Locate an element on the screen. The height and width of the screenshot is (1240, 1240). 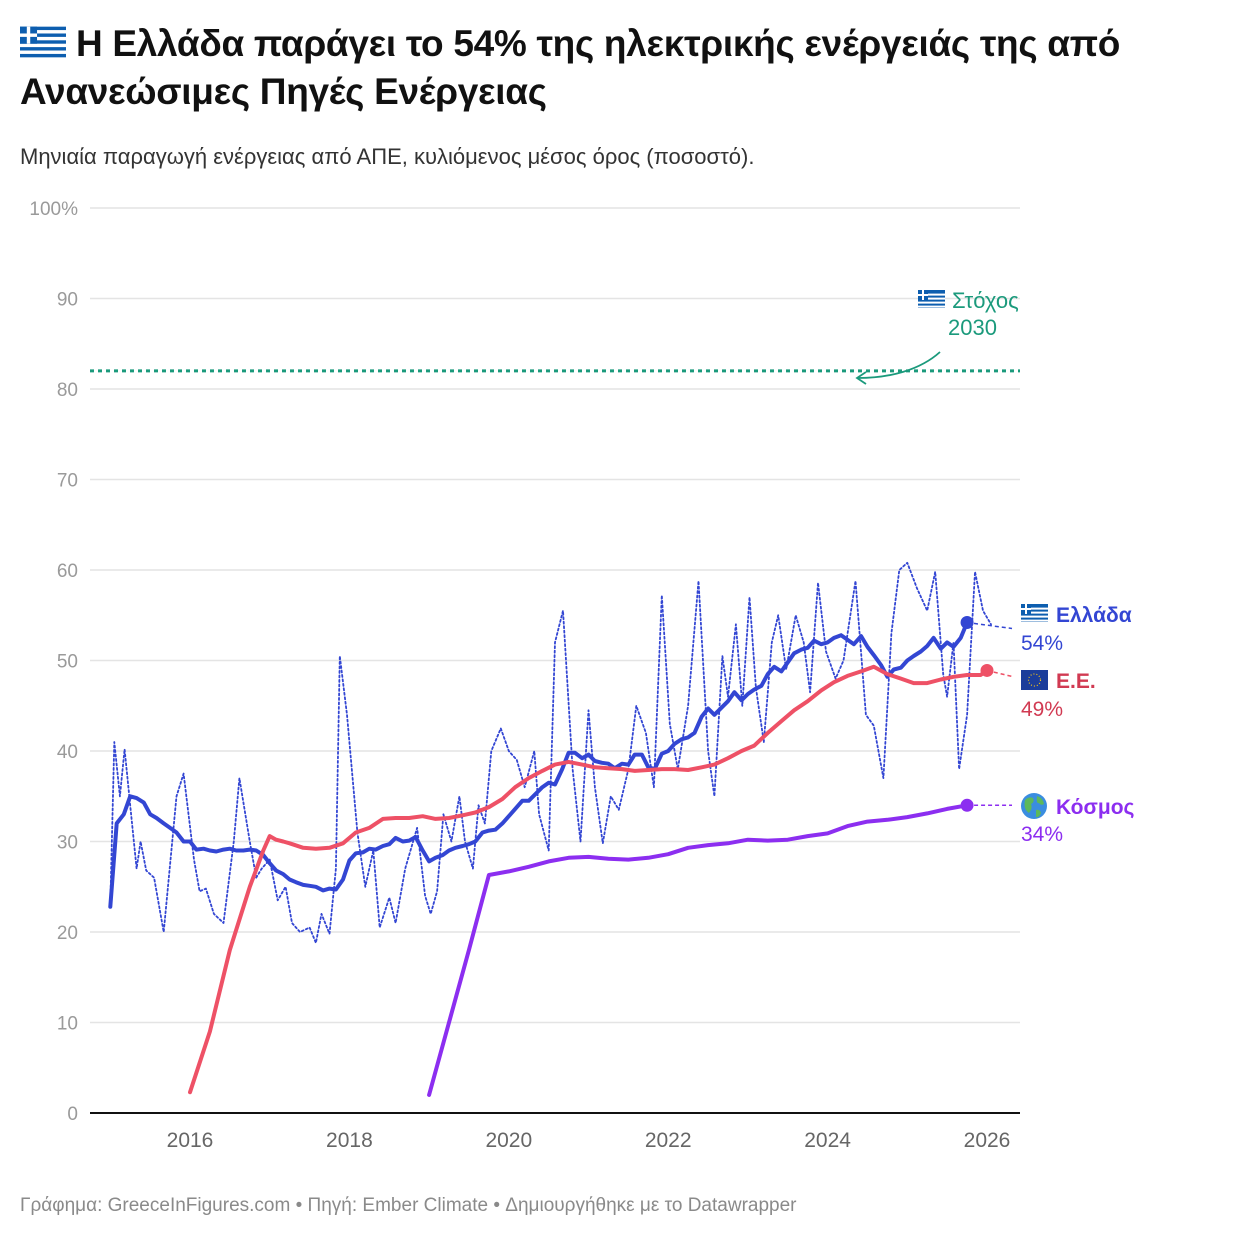
y-tick-label: 30 is located at coordinates (67, 843).